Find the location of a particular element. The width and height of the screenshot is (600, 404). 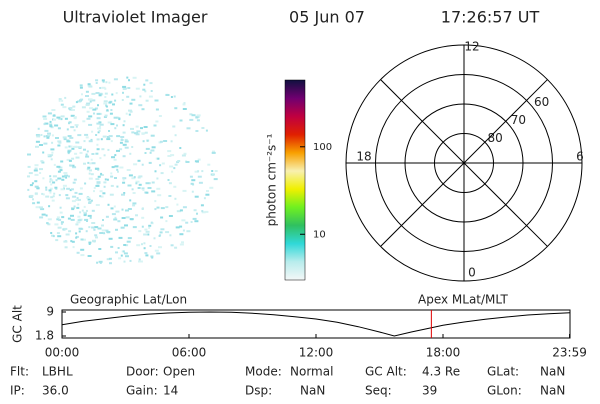

alt-plot-frame is located at coordinates (316, 324).